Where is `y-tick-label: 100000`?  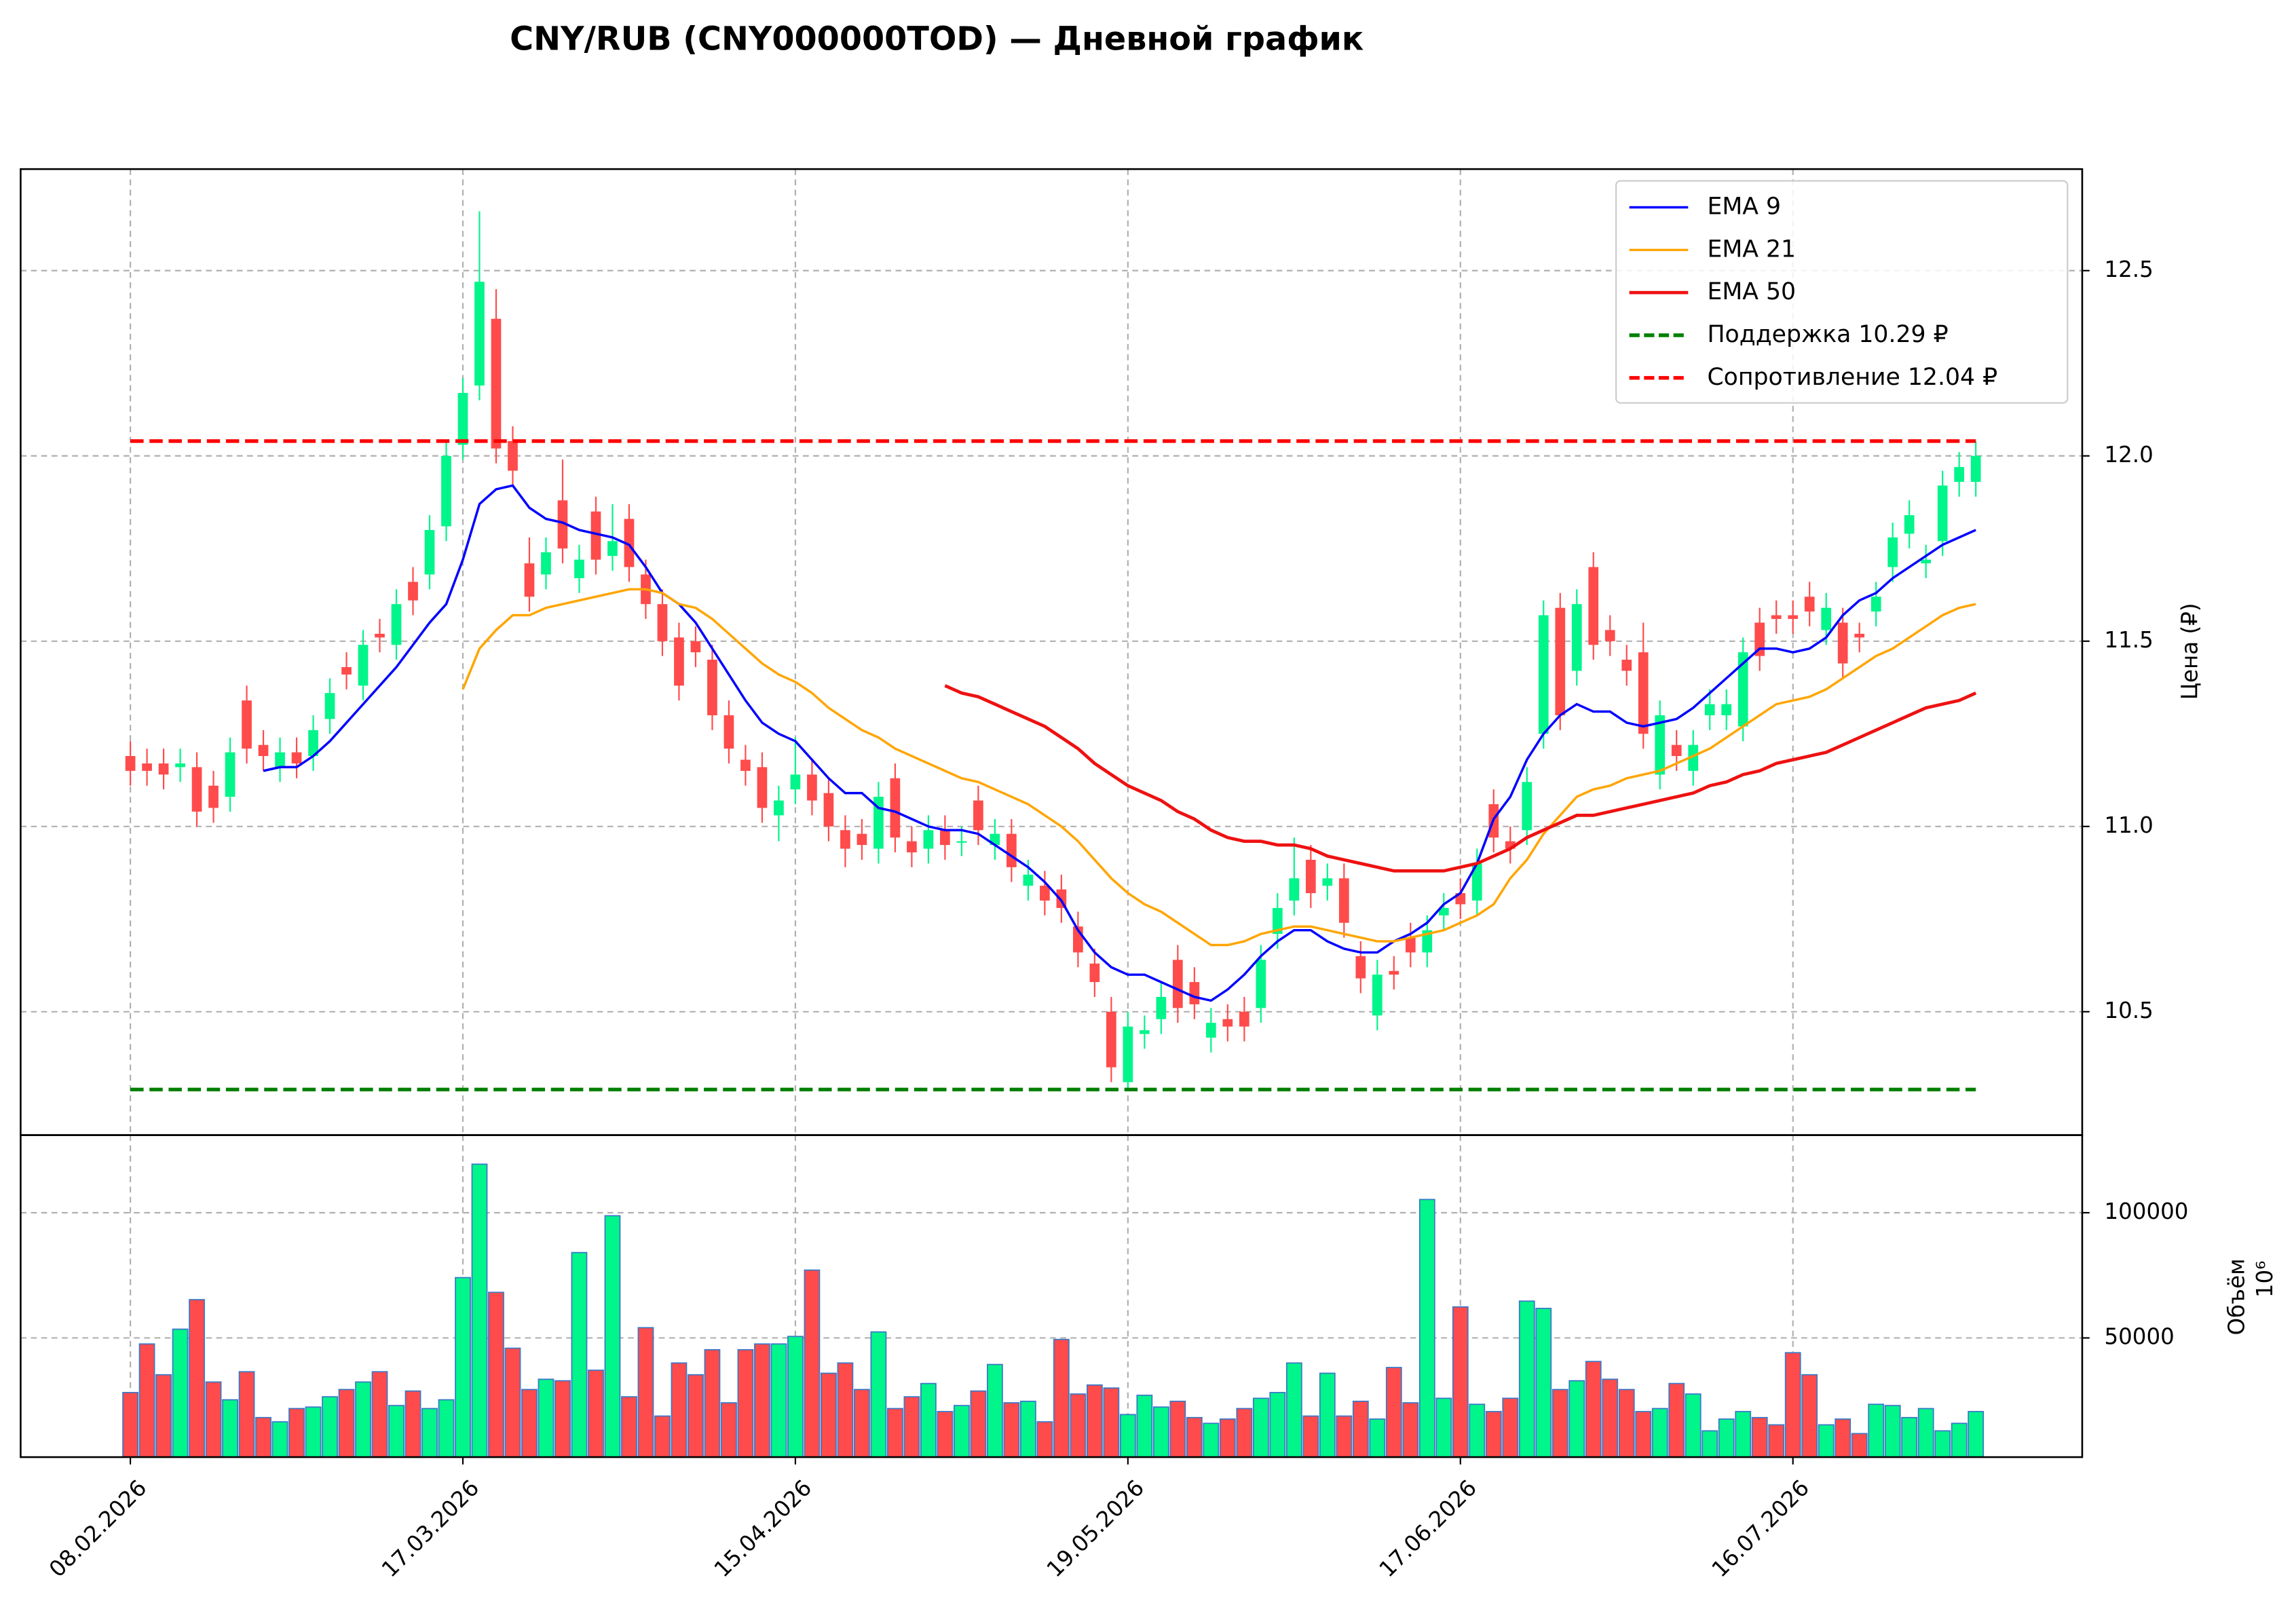
y-tick-label: 100000 is located at coordinates (2146, 1211).